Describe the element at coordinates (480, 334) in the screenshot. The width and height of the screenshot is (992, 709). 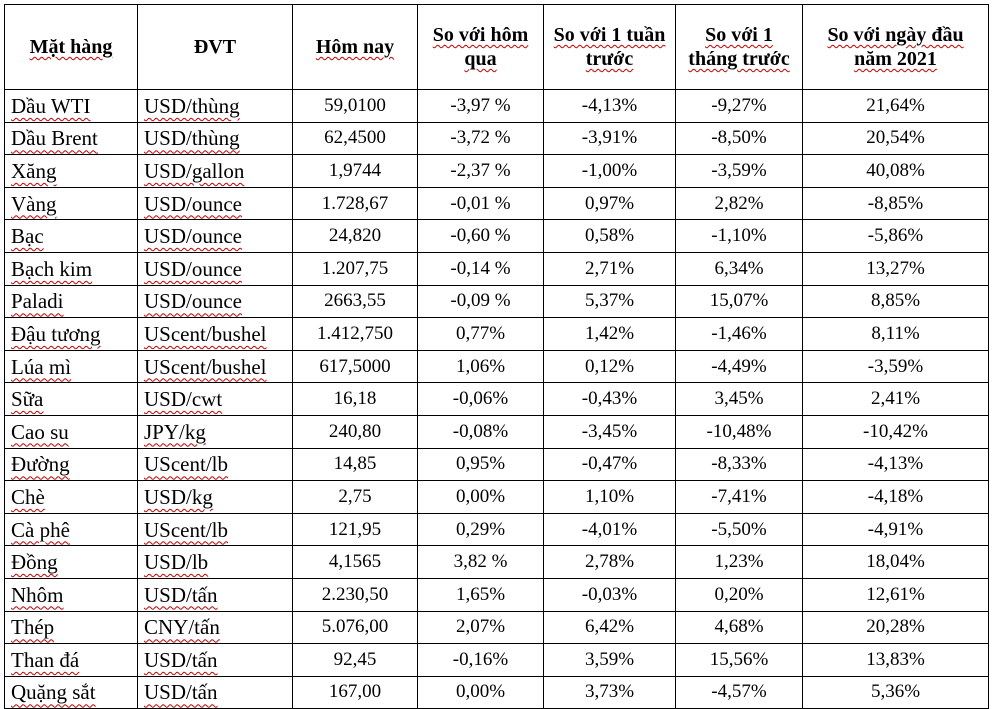
I see `vs-yesterday-cell: 0,77%` at that location.